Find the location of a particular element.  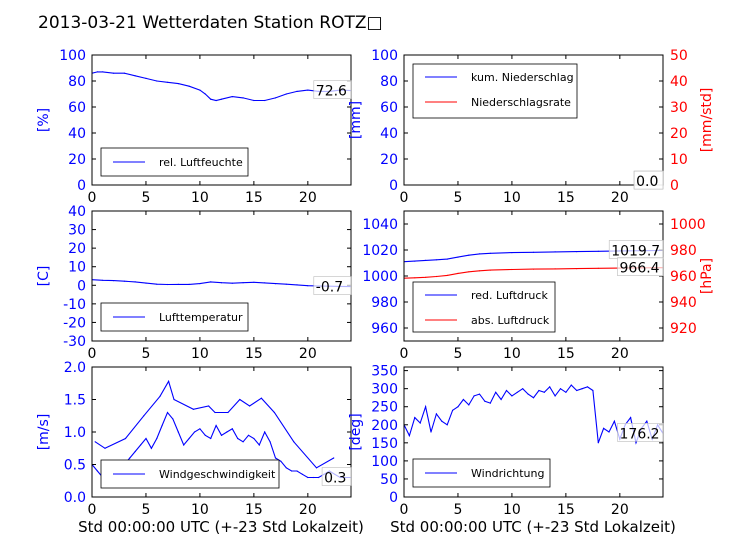

legend-box is located at coordinates (484, 307).